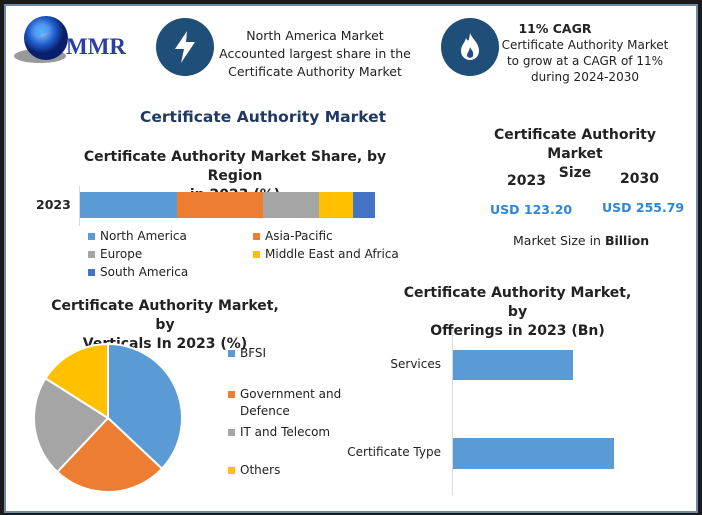 The image size is (702, 515). I want to click on globe-icon, so click(41, 39).